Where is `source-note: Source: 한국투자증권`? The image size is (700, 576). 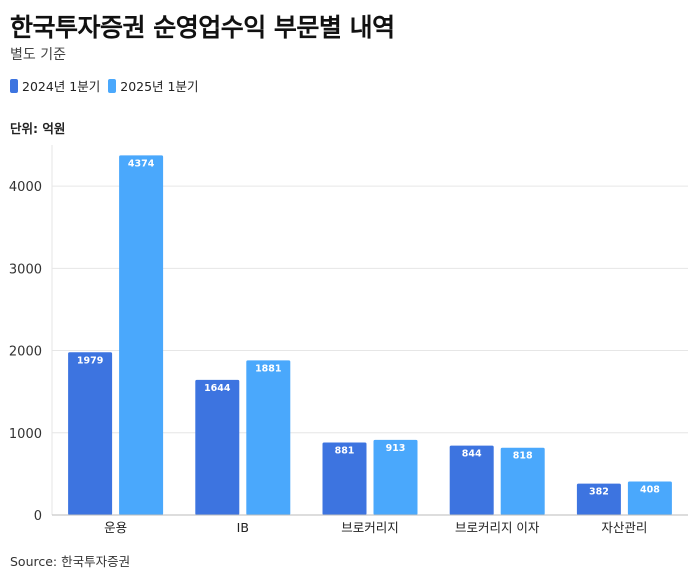 source-note: Source: 한국투자증권 is located at coordinates (70, 561).